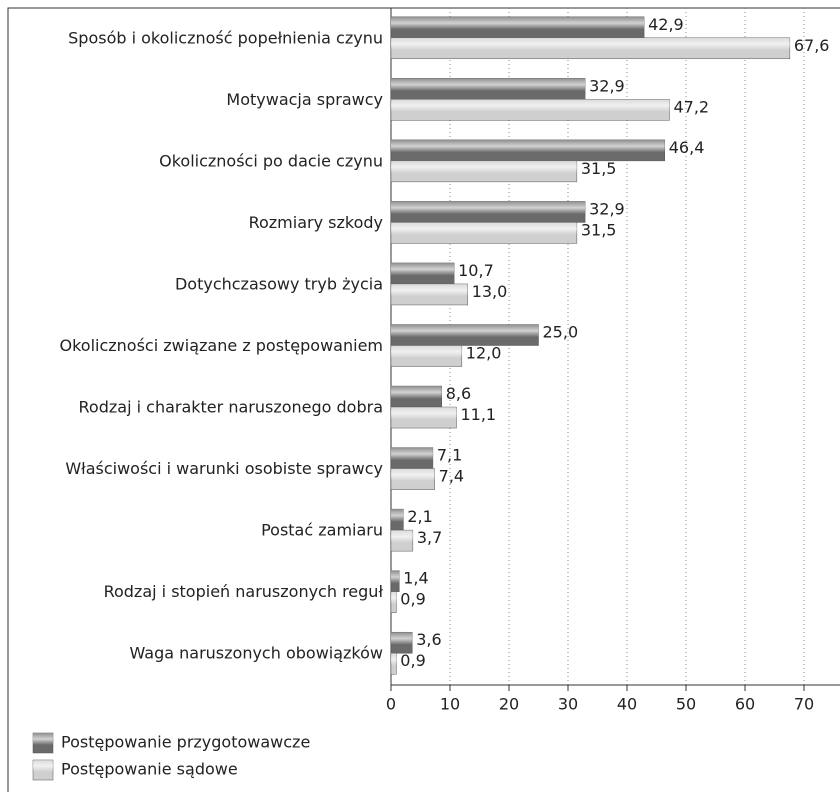 Image resolution: width=840 pixels, height=792 pixels. I want to click on value-label: 8,6, so click(458, 393).